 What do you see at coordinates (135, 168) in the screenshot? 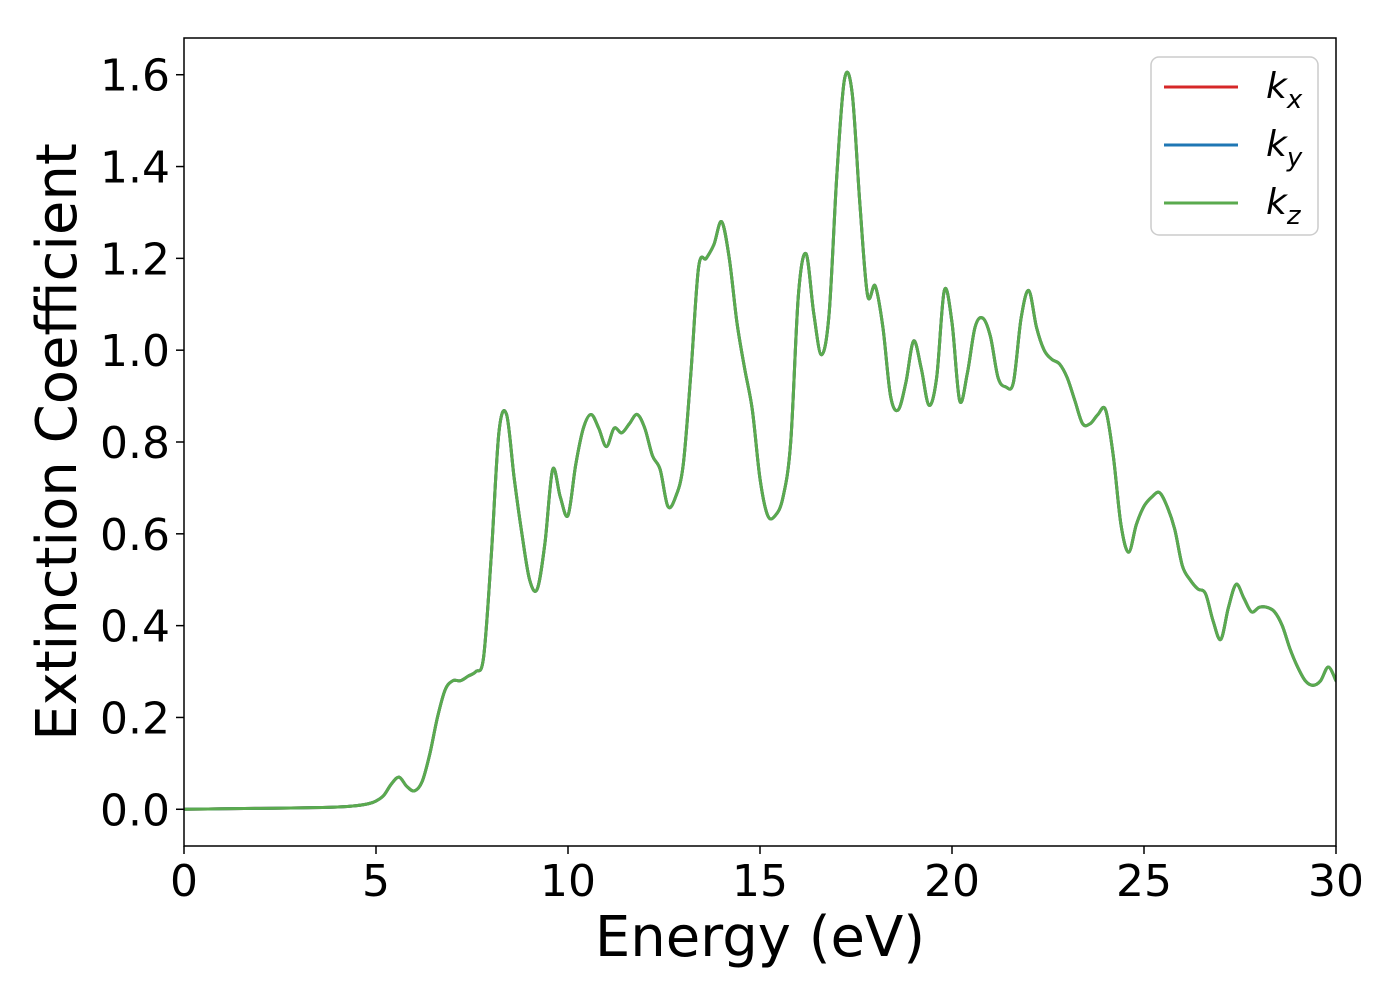
I see `y-tick-label: 1.4` at bounding box center [135, 168].